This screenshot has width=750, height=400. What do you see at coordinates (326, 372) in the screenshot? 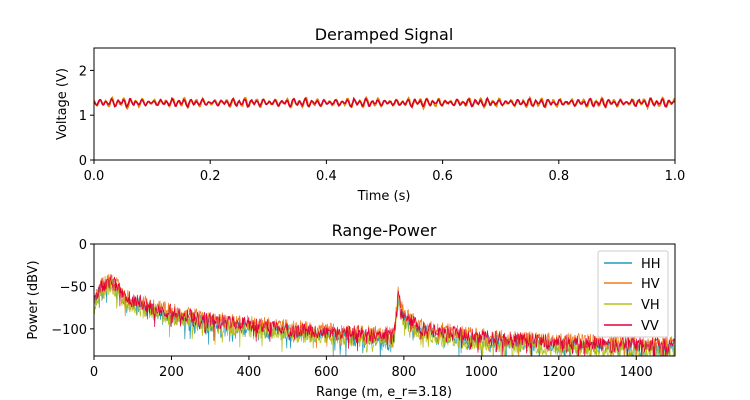
I see `range-power-xtick-label: 600` at bounding box center [326, 372].